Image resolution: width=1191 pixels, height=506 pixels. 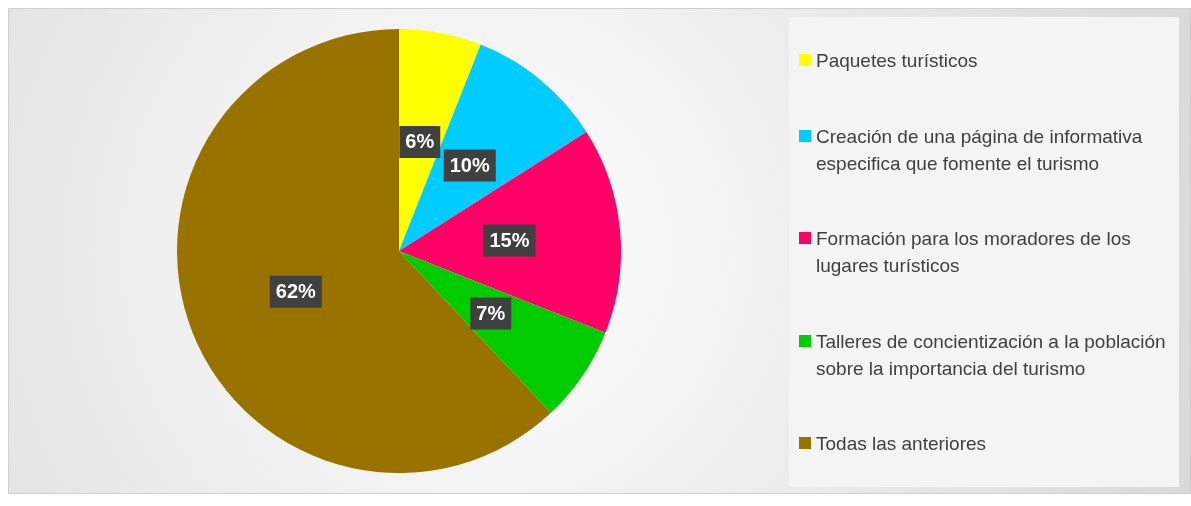 I want to click on legend-label: Todas las anteriores, so click(x=901, y=444).